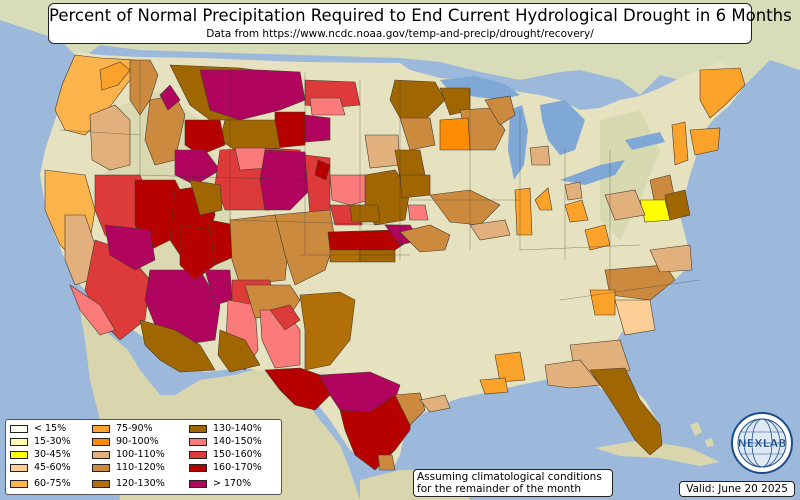  I want to click on region-va-n, so click(625, 205).